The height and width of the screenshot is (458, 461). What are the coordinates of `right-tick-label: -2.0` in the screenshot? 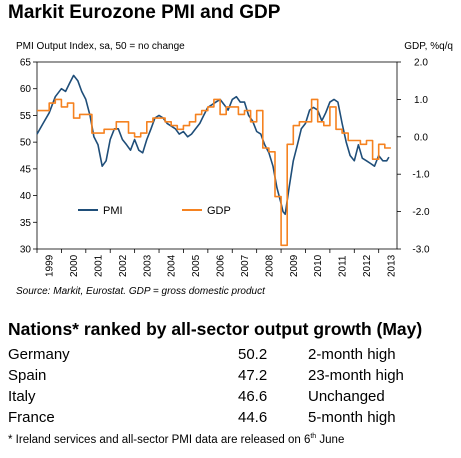 It's located at (421, 212).